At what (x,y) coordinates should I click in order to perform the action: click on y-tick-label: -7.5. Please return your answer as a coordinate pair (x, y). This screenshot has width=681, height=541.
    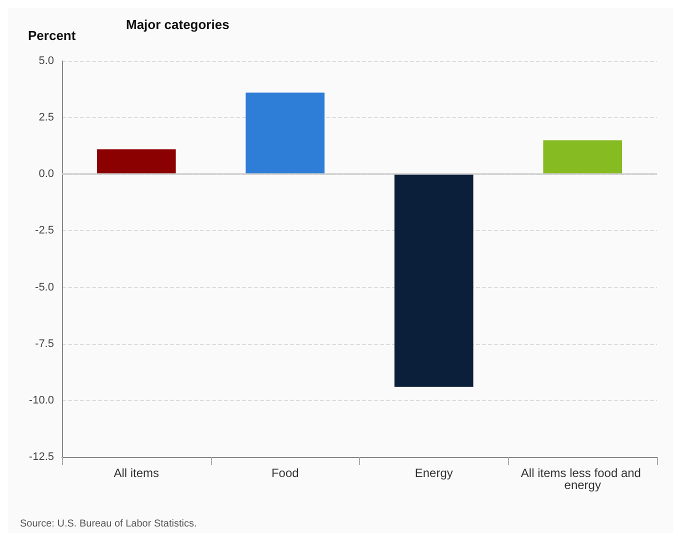
    Looking at the image, I should click on (44, 344).